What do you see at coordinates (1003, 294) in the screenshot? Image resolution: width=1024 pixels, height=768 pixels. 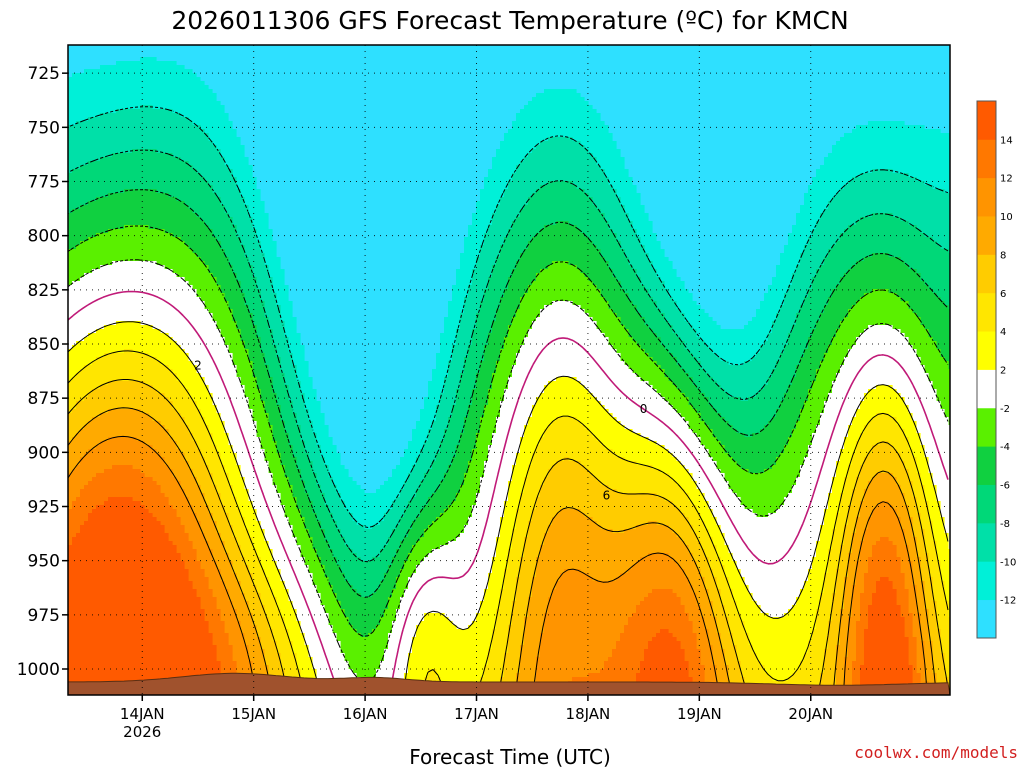 I see `colorbar-label-6: 6` at bounding box center [1003, 294].